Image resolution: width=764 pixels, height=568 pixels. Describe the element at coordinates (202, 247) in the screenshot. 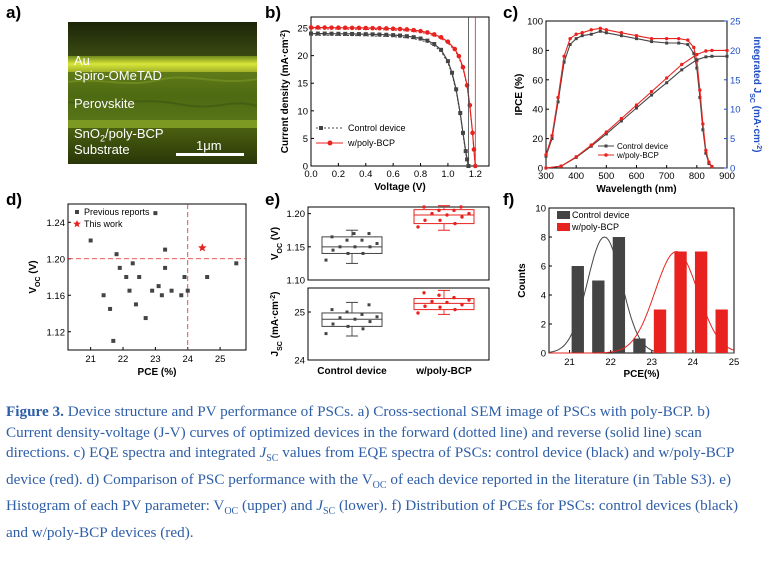

I see `scatter-point-this-work` at that location.